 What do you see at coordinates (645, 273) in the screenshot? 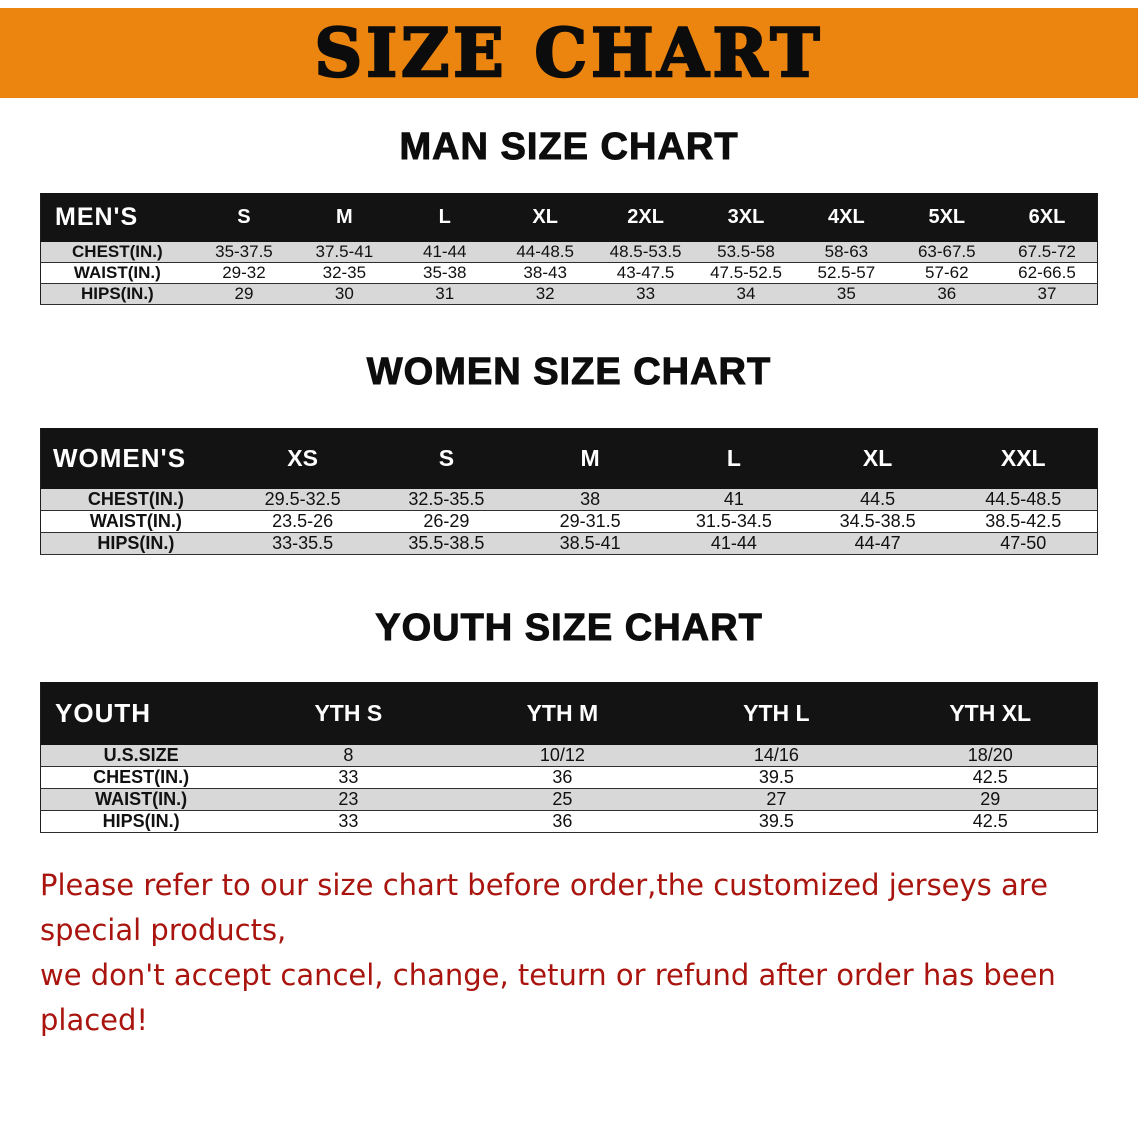
I see `value-cell: 43-47.5` at bounding box center [645, 273].